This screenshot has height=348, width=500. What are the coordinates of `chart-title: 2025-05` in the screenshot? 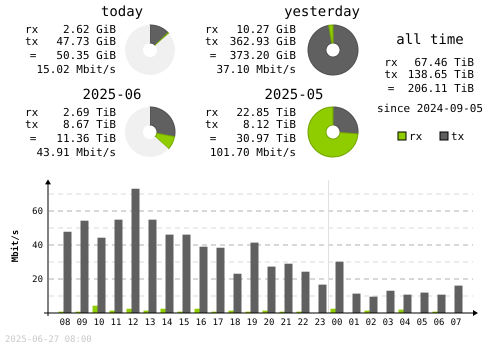 It's located at (294, 95).